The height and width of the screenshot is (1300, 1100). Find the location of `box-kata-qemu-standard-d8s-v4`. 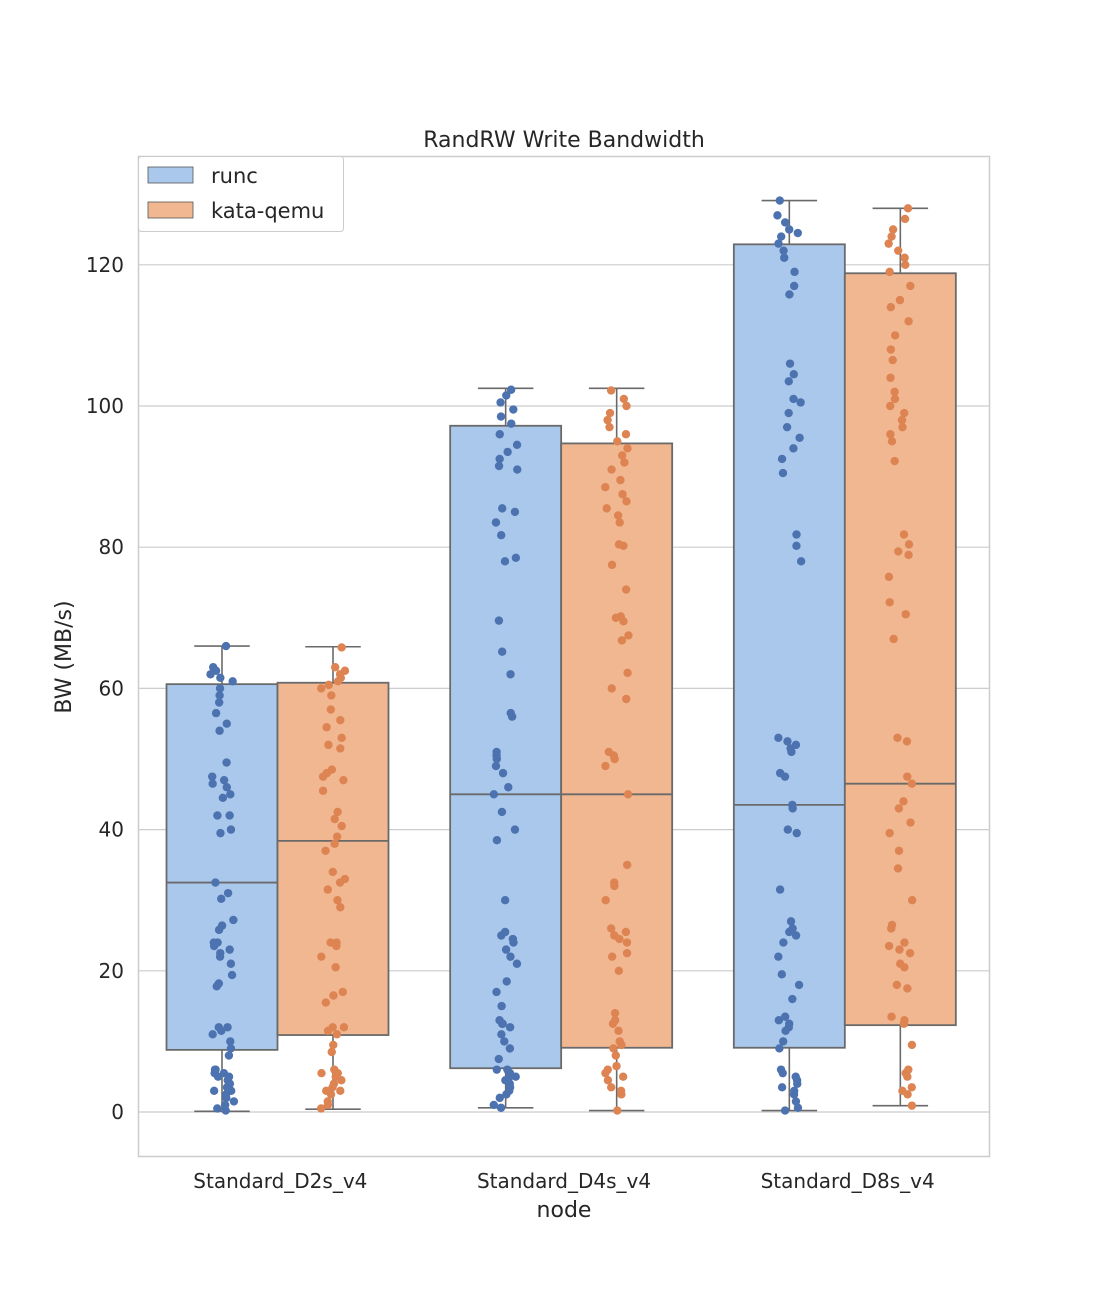

box-kata-qemu-standard-d8s-v4 is located at coordinates (900, 657).